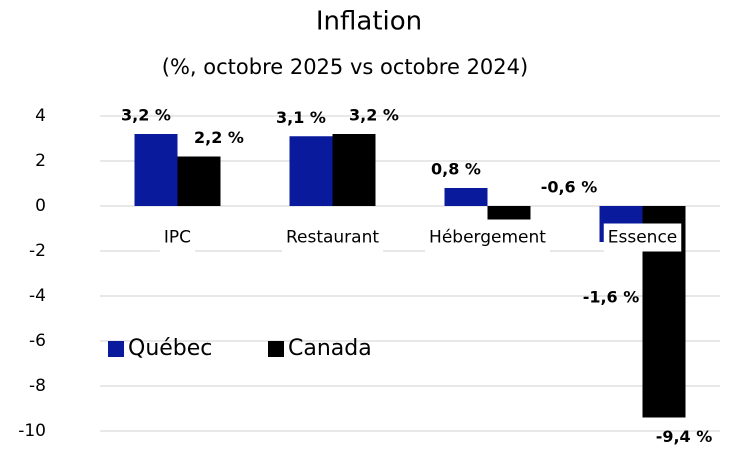 The image size is (739, 459). Describe the element at coordinates (170, 348) in the screenshot. I see `legend-label: Québec` at that location.